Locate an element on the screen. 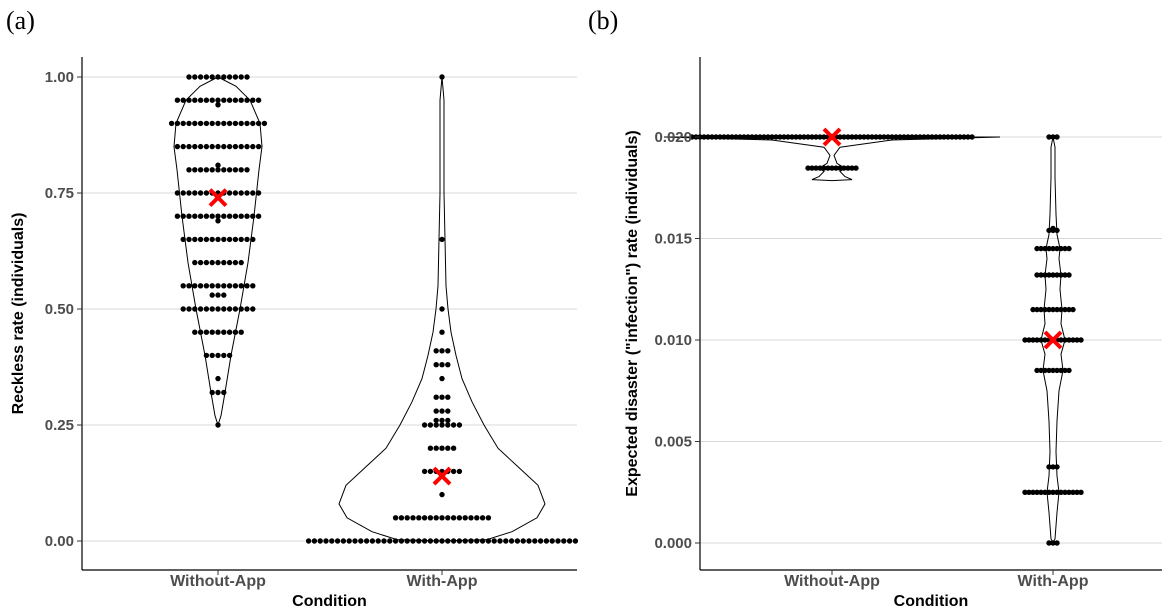  panel-b-y-ticks: 0.000 0.005 0.010 0.015 0.020 is located at coordinates (677, 340).